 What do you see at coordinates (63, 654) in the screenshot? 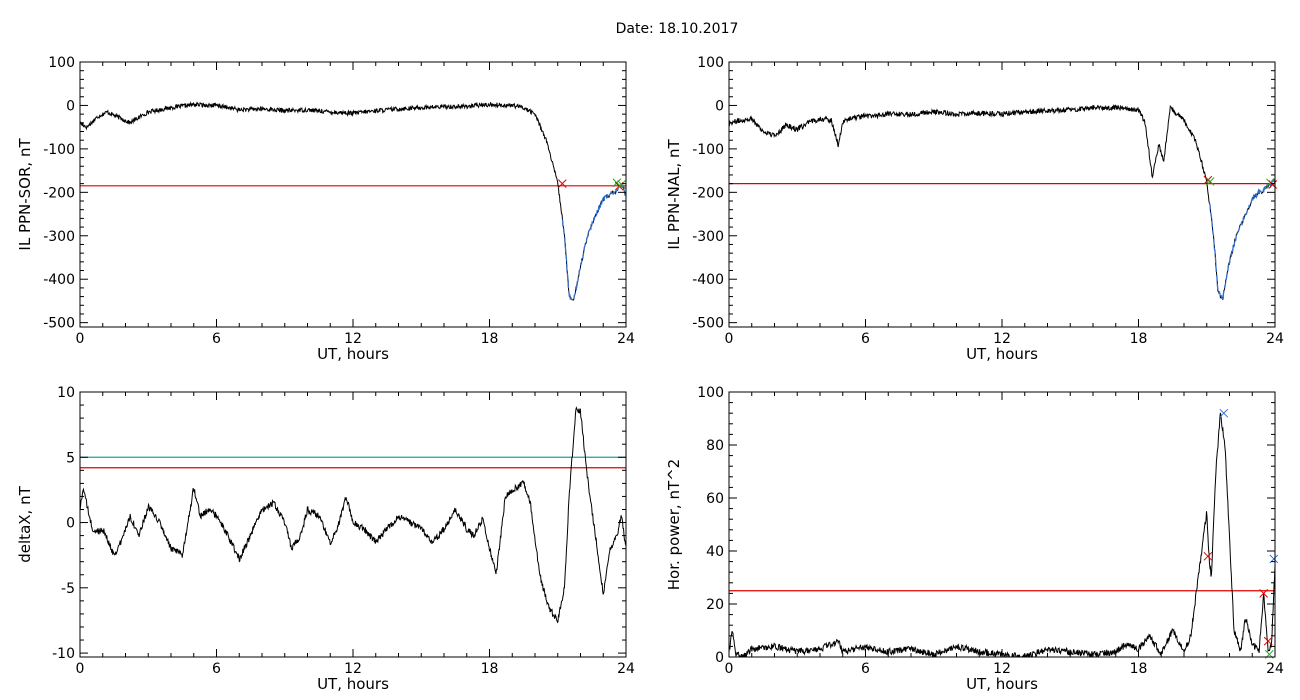
I see `y-tick-label: -10` at bounding box center [63, 654].